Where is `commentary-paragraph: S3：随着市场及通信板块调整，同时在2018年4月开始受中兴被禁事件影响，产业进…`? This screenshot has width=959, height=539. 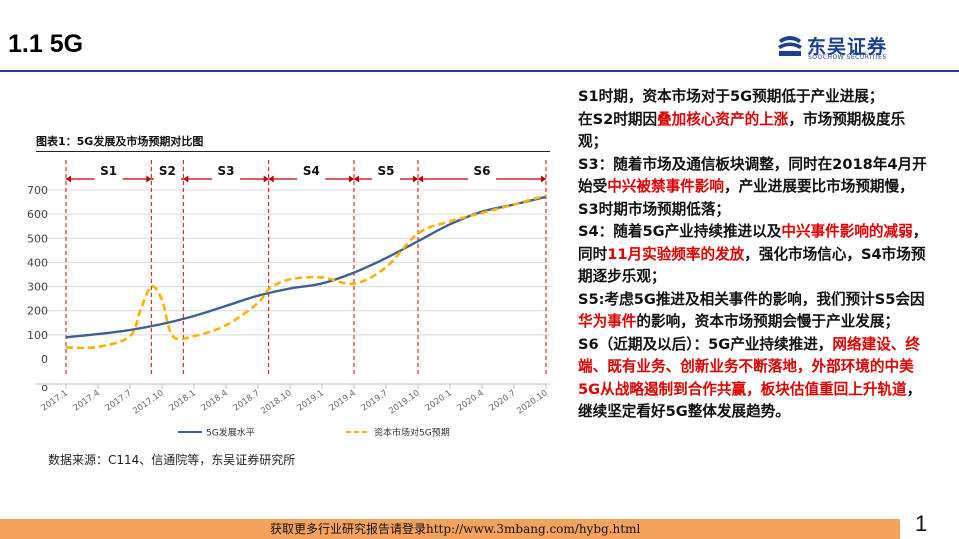 commentary-paragraph: S3：随着市场及通信板块调整，同时在2018年4月开始受中兴被禁事件影响，产业进… is located at coordinates (754, 188).